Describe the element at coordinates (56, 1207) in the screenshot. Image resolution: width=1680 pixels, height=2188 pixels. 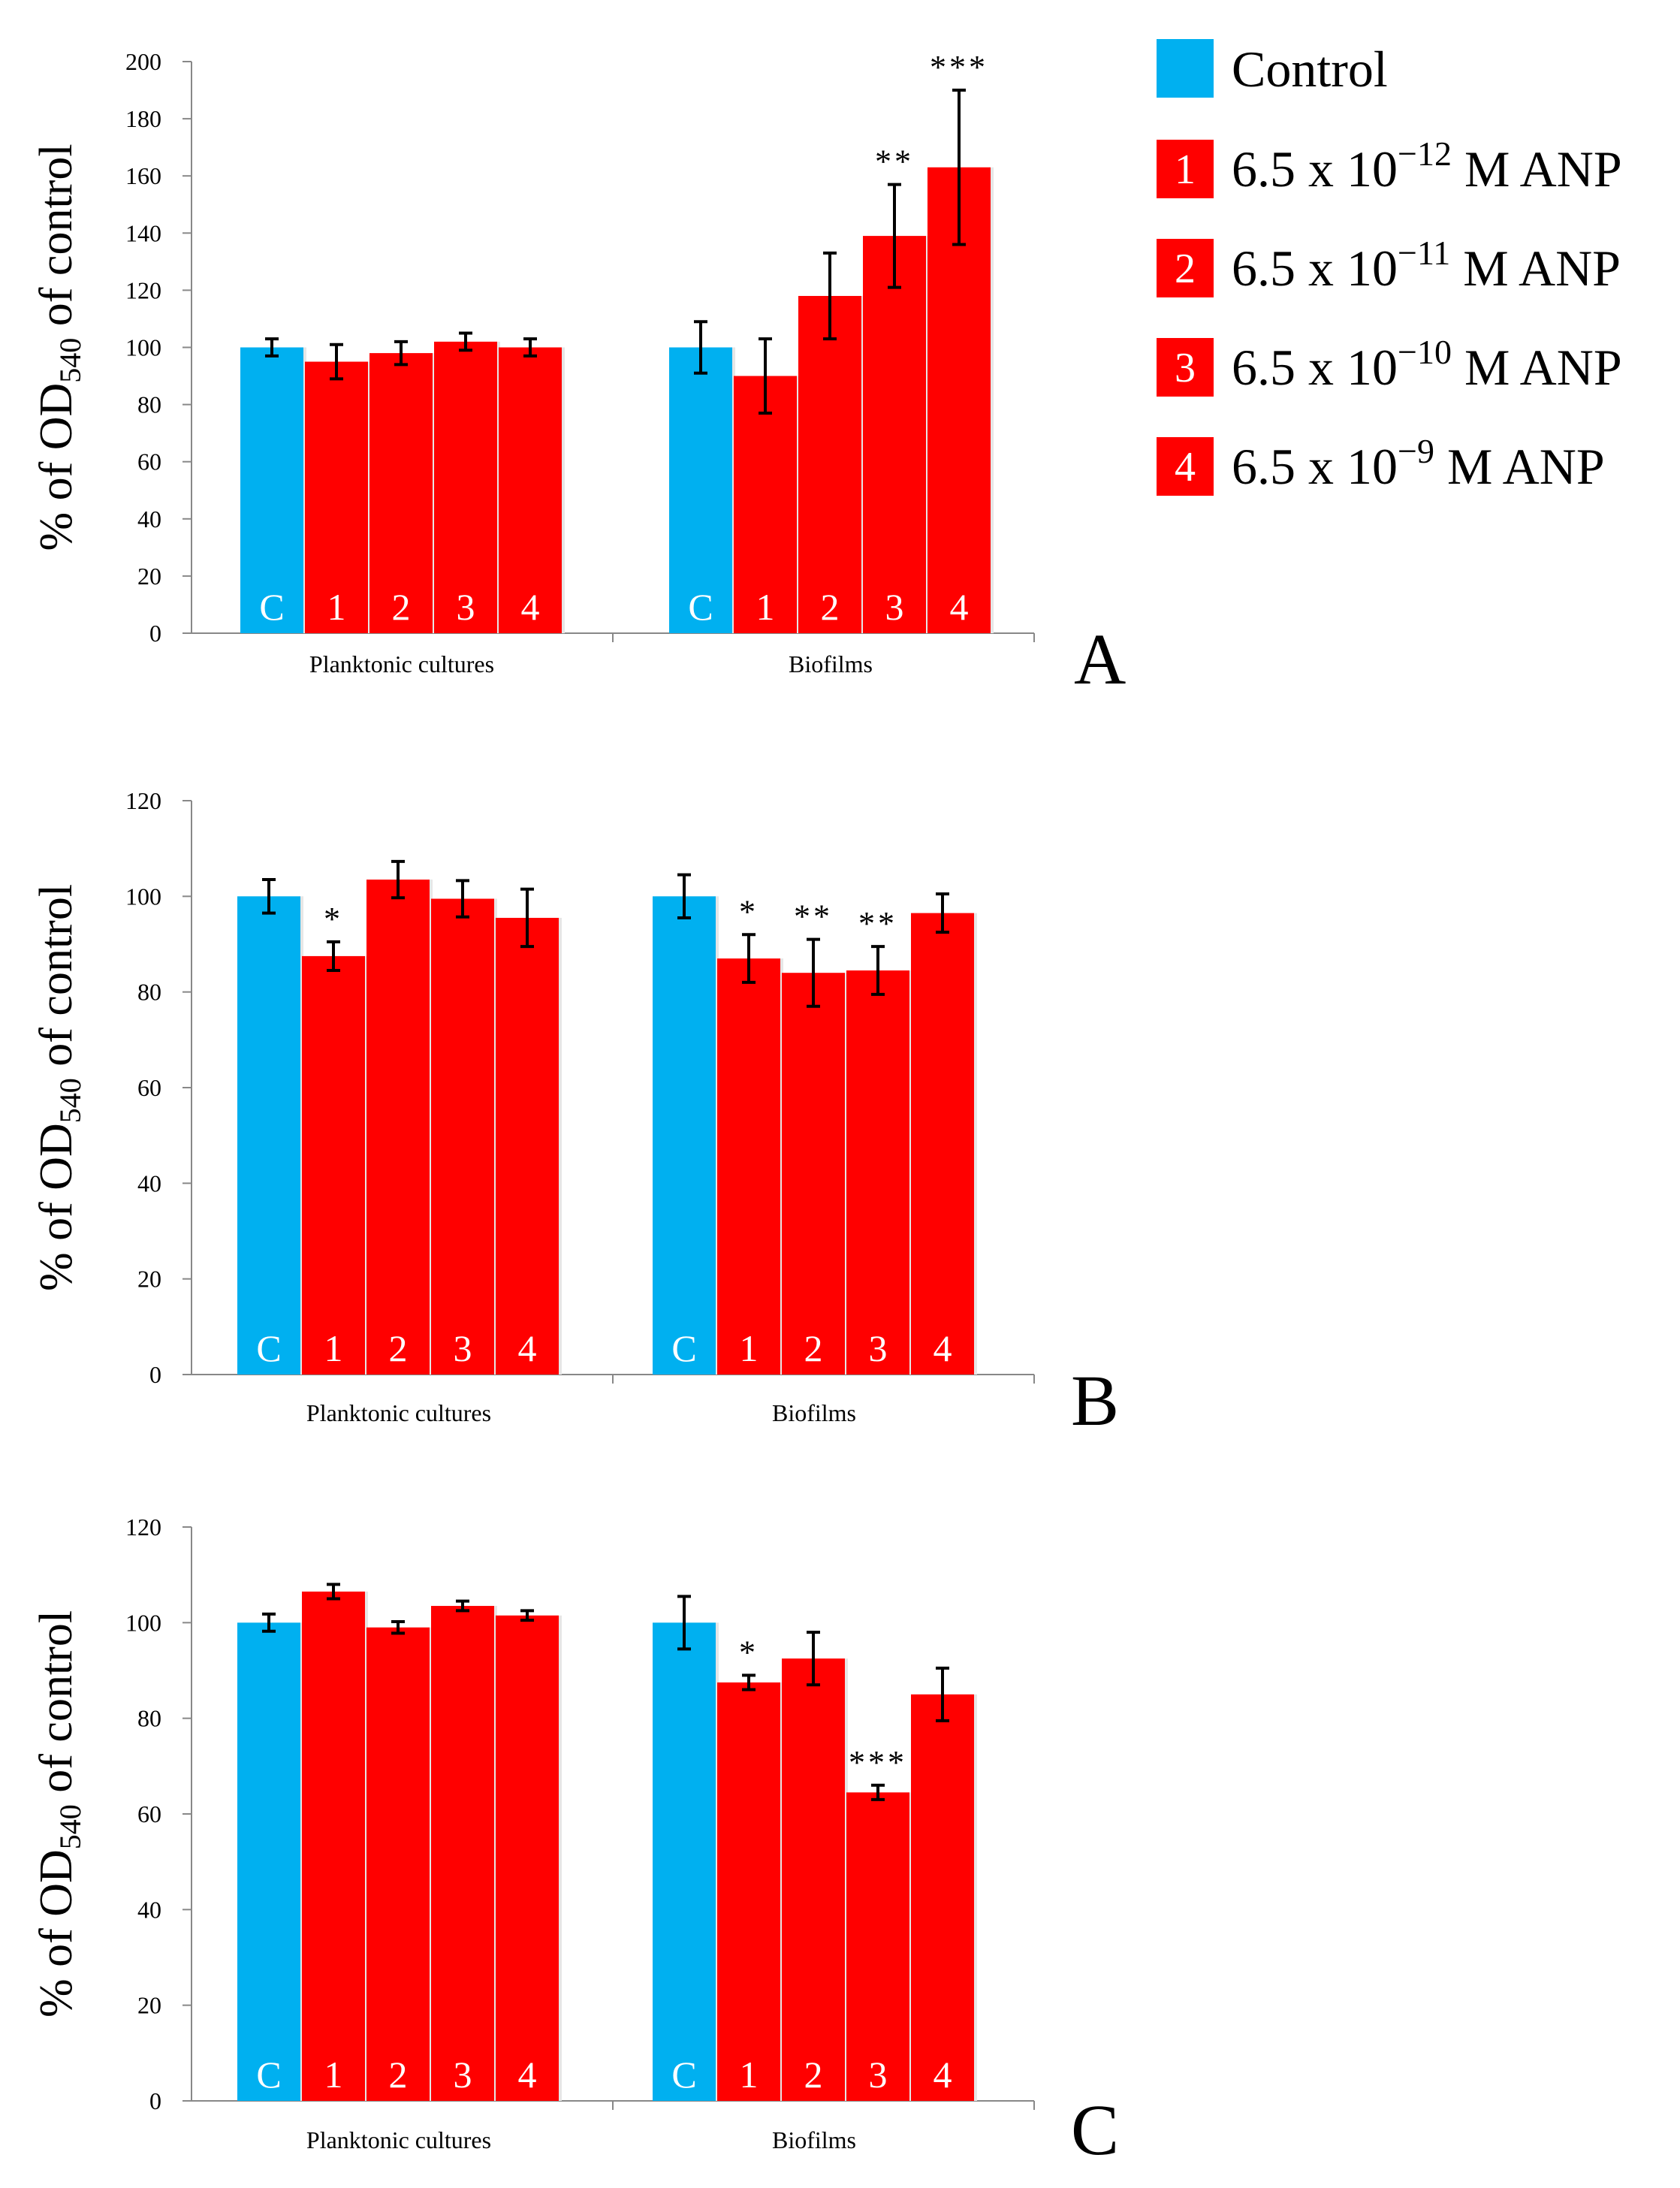
I see `y-axis-label-prefix: % of OD` at that location.